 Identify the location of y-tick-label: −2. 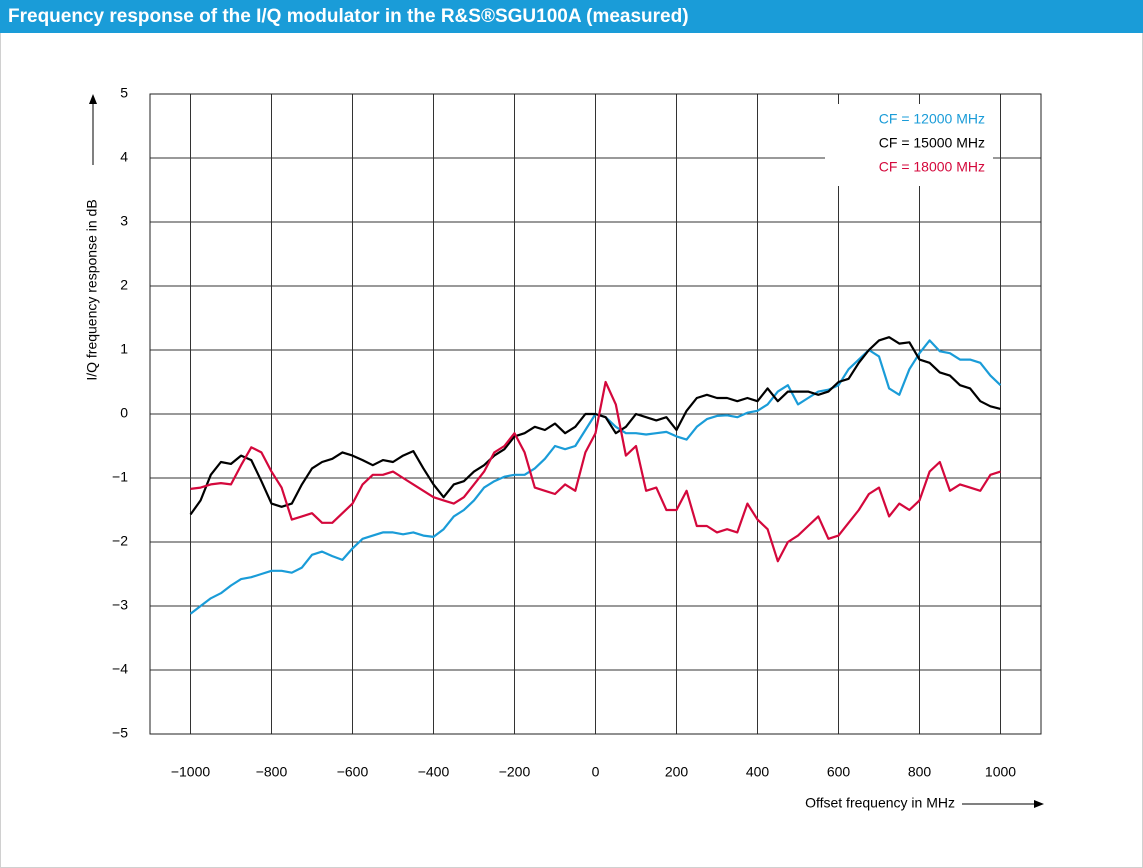
(120, 541).